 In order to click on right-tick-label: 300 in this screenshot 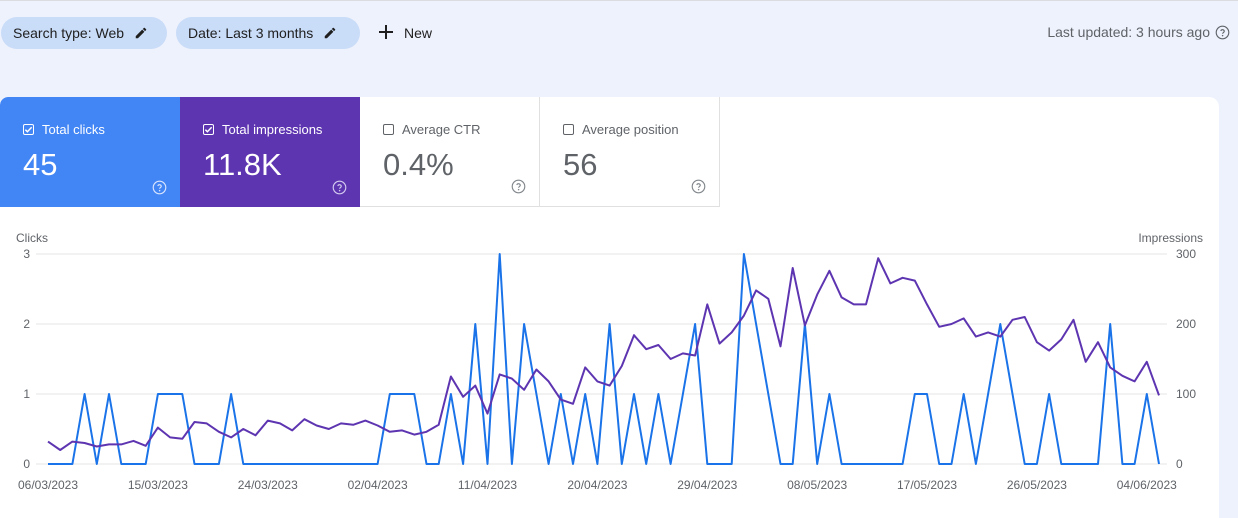, I will do `click(1186, 254)`.